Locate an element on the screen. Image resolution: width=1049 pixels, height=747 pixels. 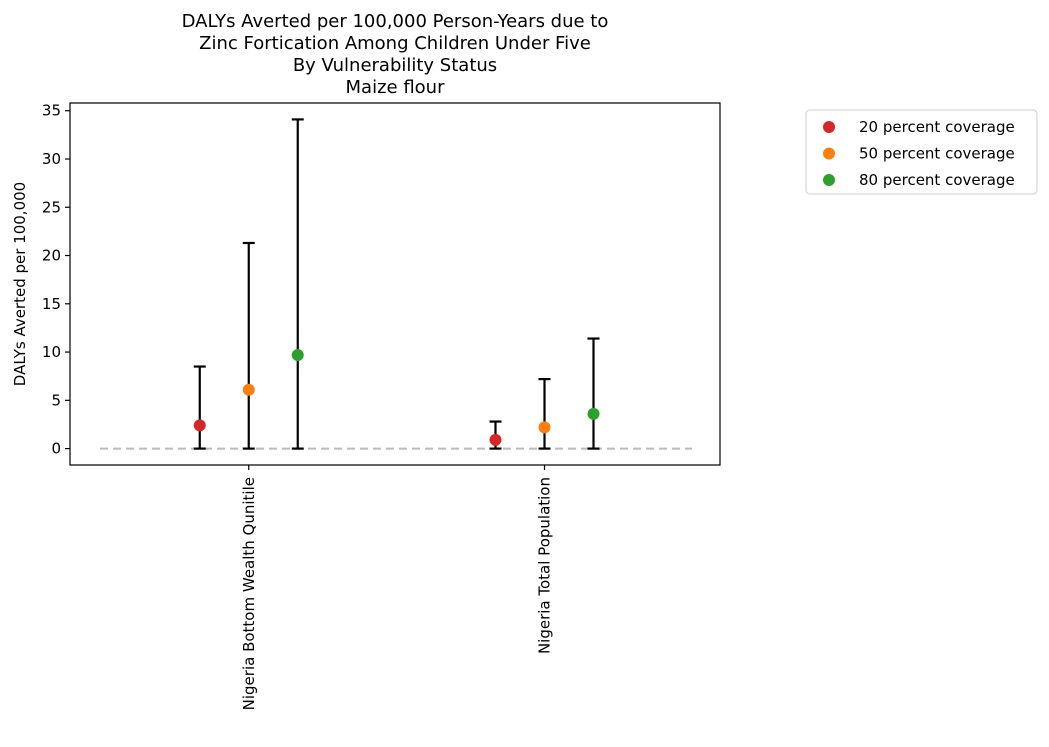
y-tick-label: 5 is located at coordinates (56, 400).